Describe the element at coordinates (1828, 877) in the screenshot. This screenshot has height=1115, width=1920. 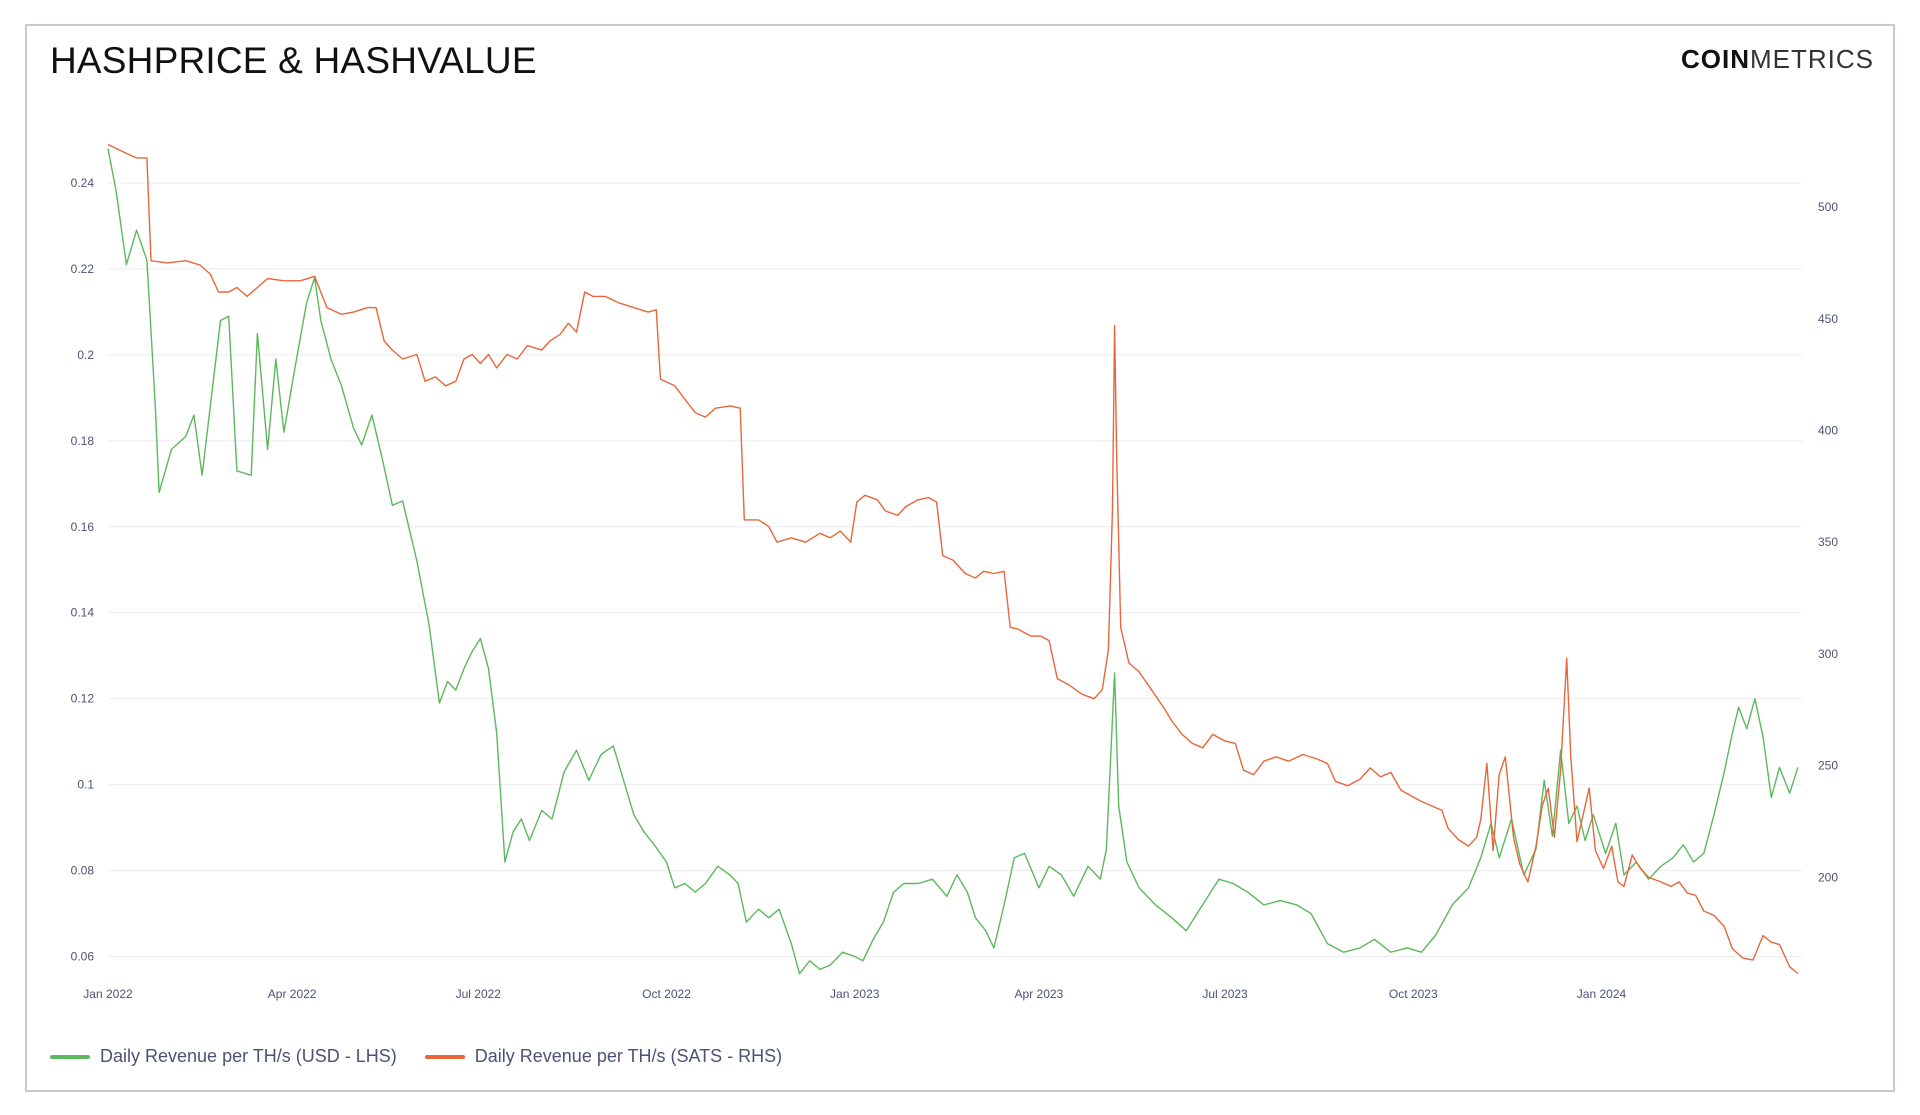
I see `y-right-tick-label: 200` at that location.